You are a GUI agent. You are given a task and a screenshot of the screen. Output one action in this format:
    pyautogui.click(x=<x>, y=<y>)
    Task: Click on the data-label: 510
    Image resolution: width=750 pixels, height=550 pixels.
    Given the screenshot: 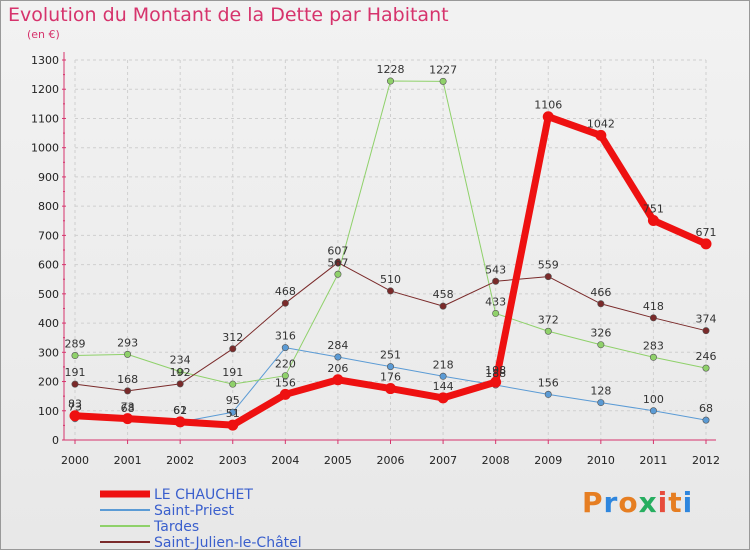 What is the action you would take?
    pyautogui.click(x=390, y=279)
    